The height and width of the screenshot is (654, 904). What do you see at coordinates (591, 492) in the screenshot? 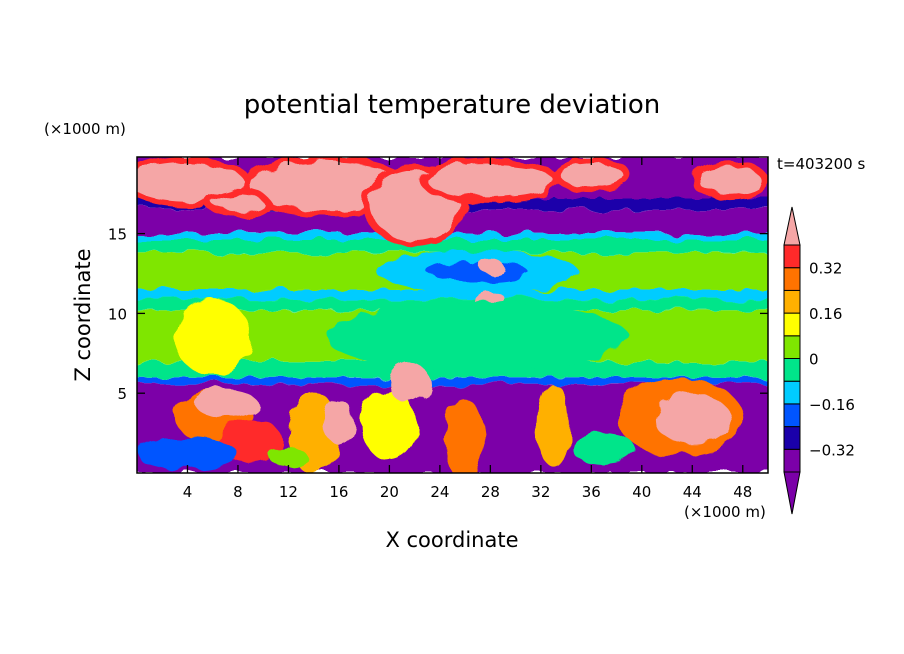
I see `x-tick-label: 36` at bounding box center [591, 492].